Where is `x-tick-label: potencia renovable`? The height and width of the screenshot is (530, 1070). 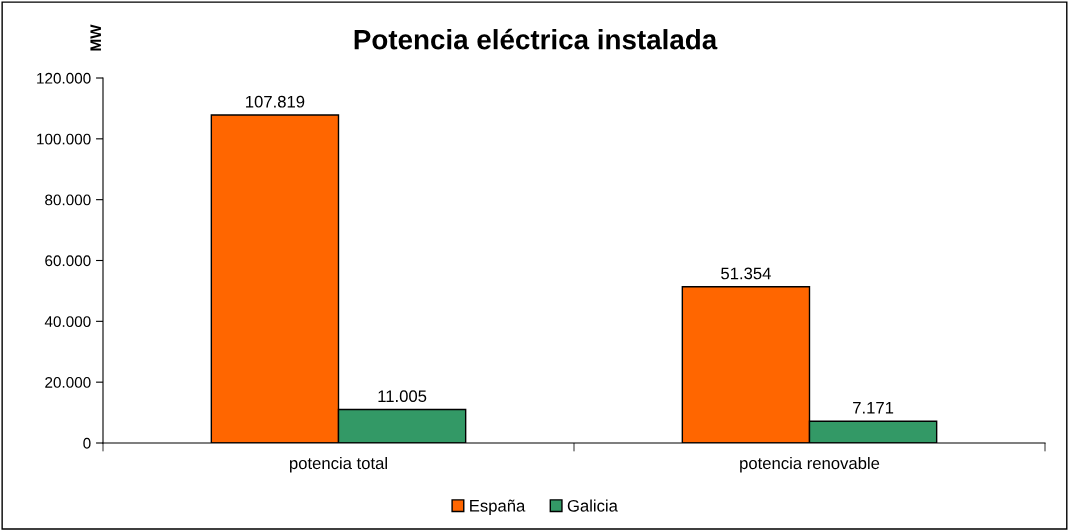 x-tick-label: potencia renovable is located at coordinates (810, 464).